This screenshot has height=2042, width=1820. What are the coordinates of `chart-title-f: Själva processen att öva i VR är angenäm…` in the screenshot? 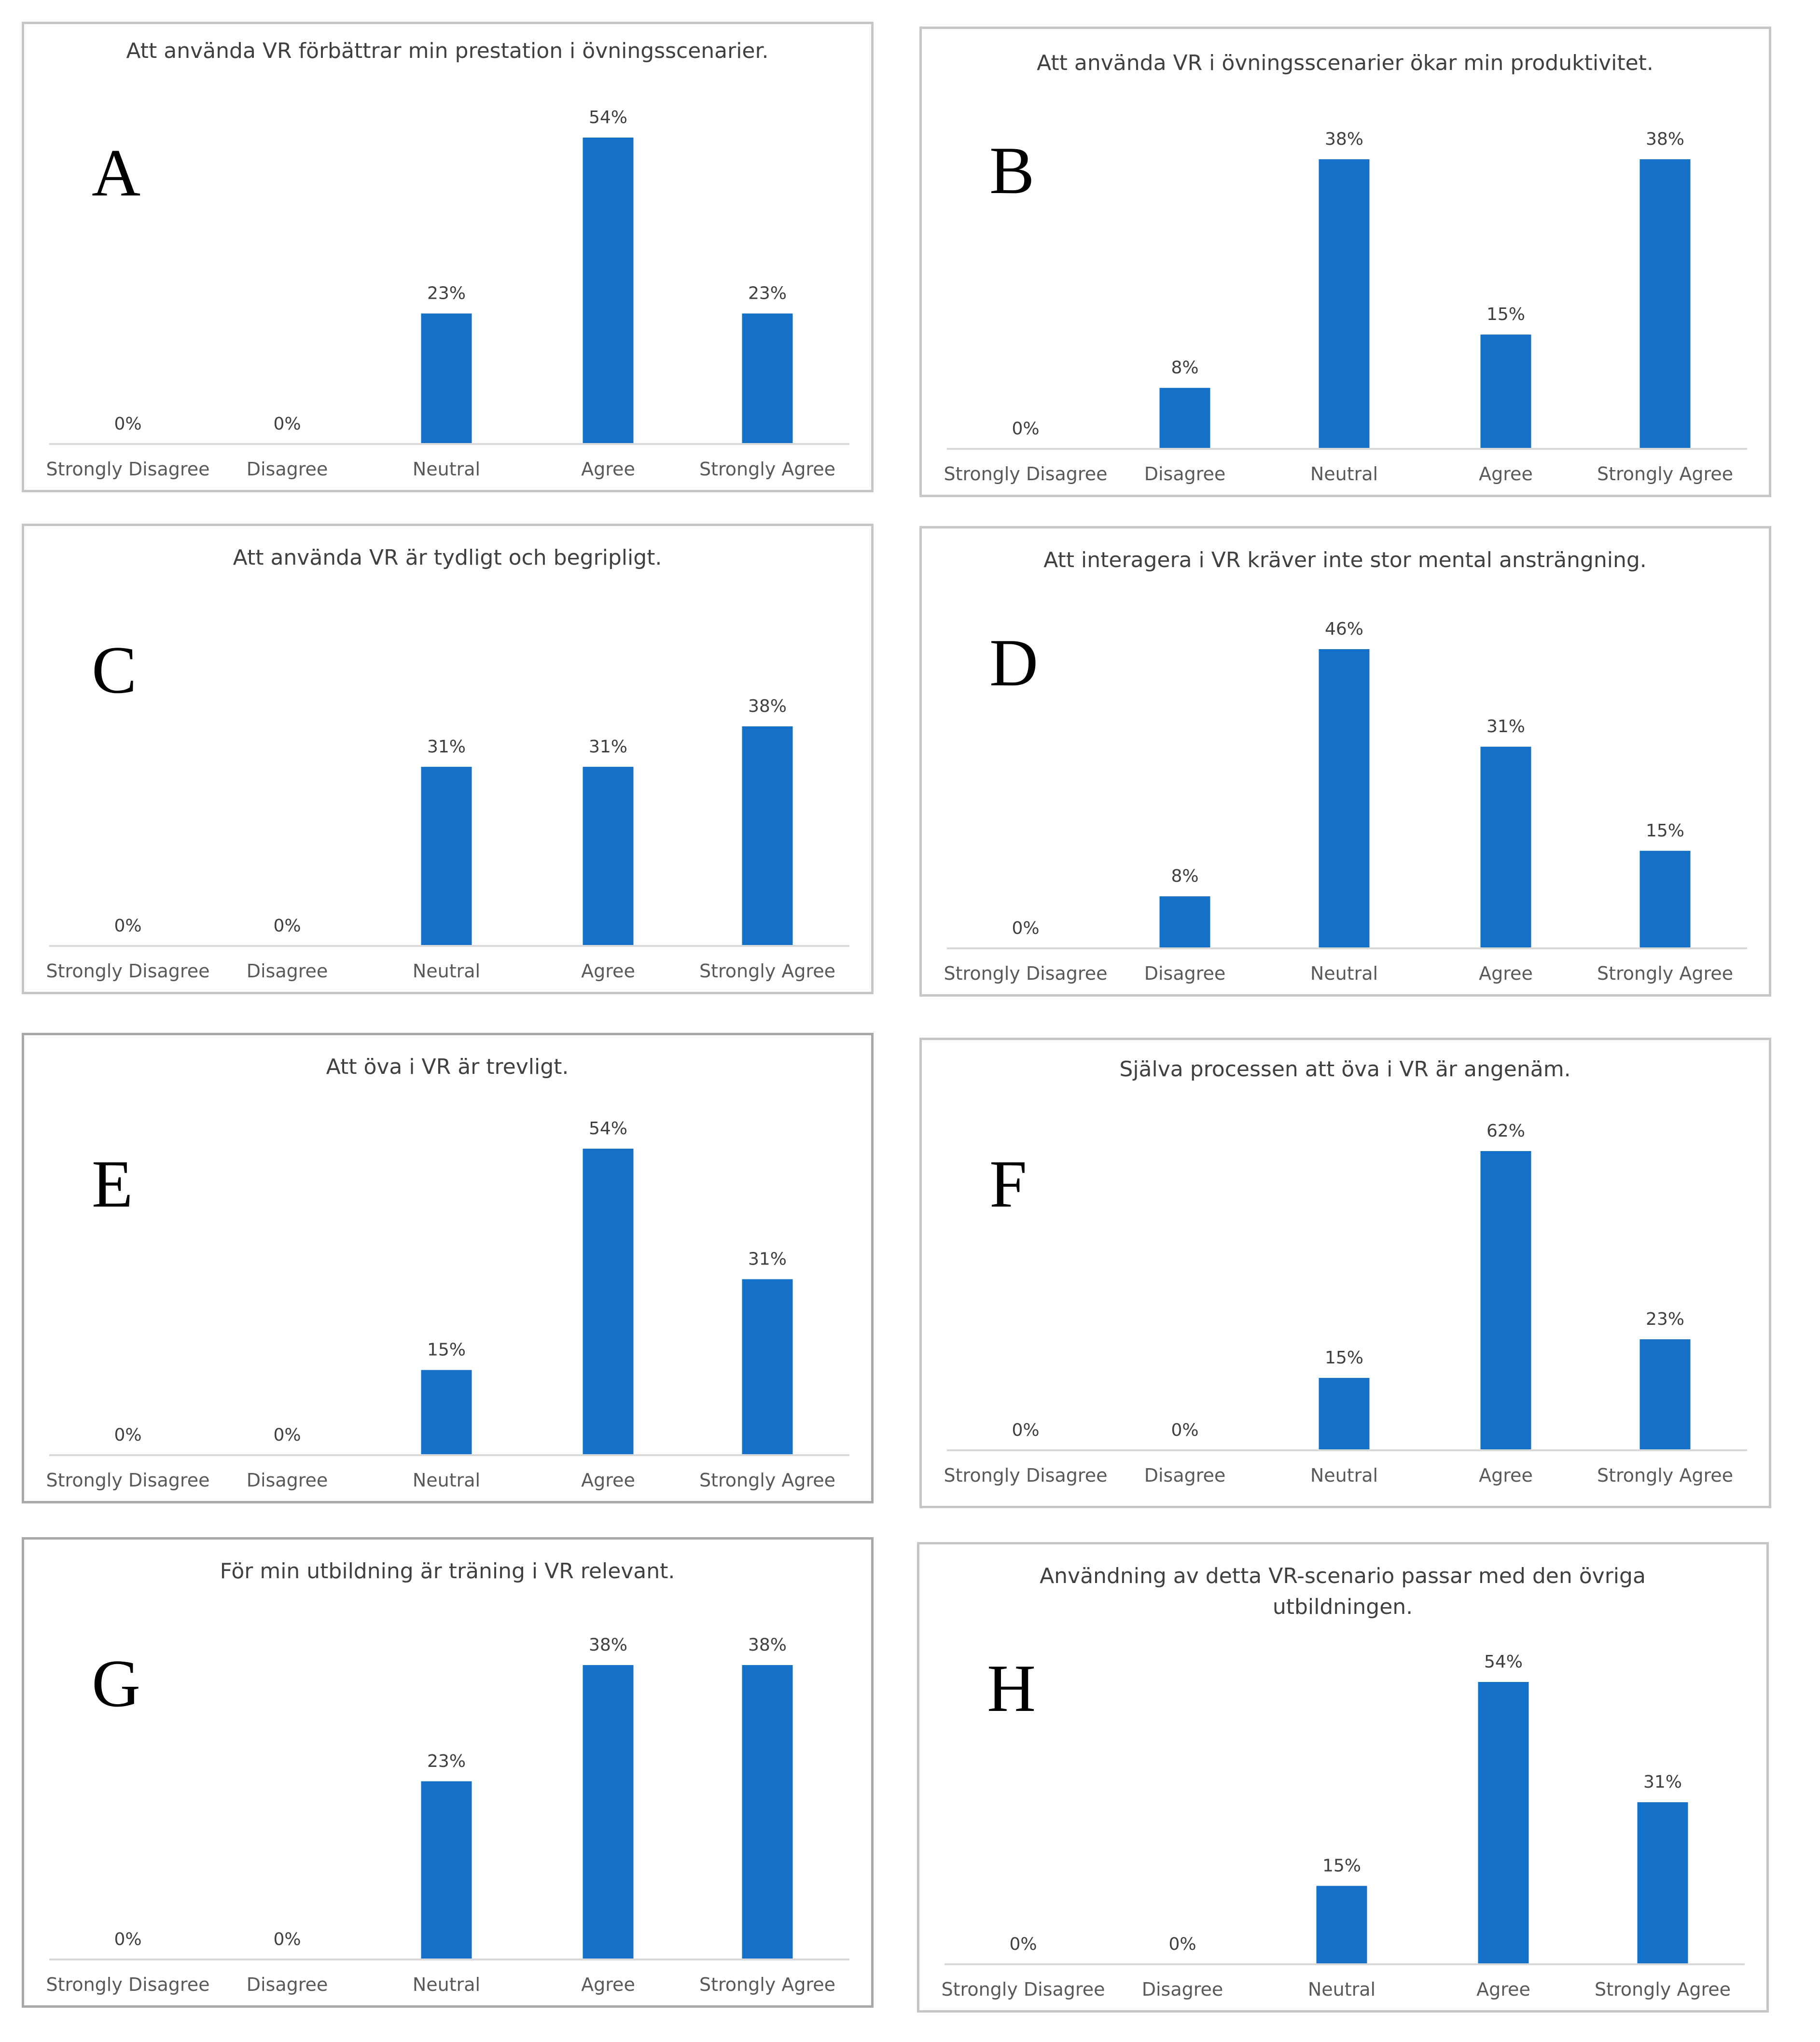 It's located at (1344, 1069).